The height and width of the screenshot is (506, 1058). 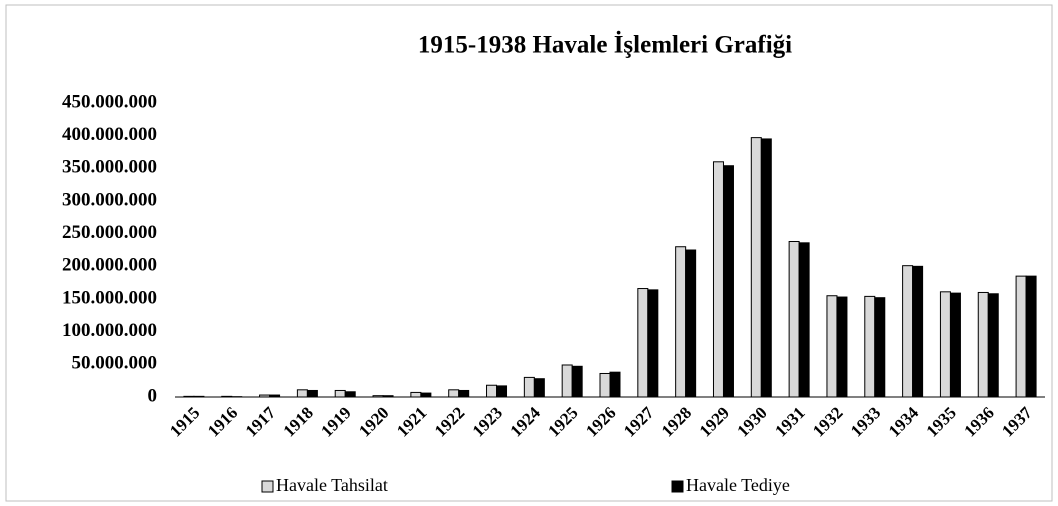 I want to click on y-tick-label: 150.000.000, so click(x=109, y=297).